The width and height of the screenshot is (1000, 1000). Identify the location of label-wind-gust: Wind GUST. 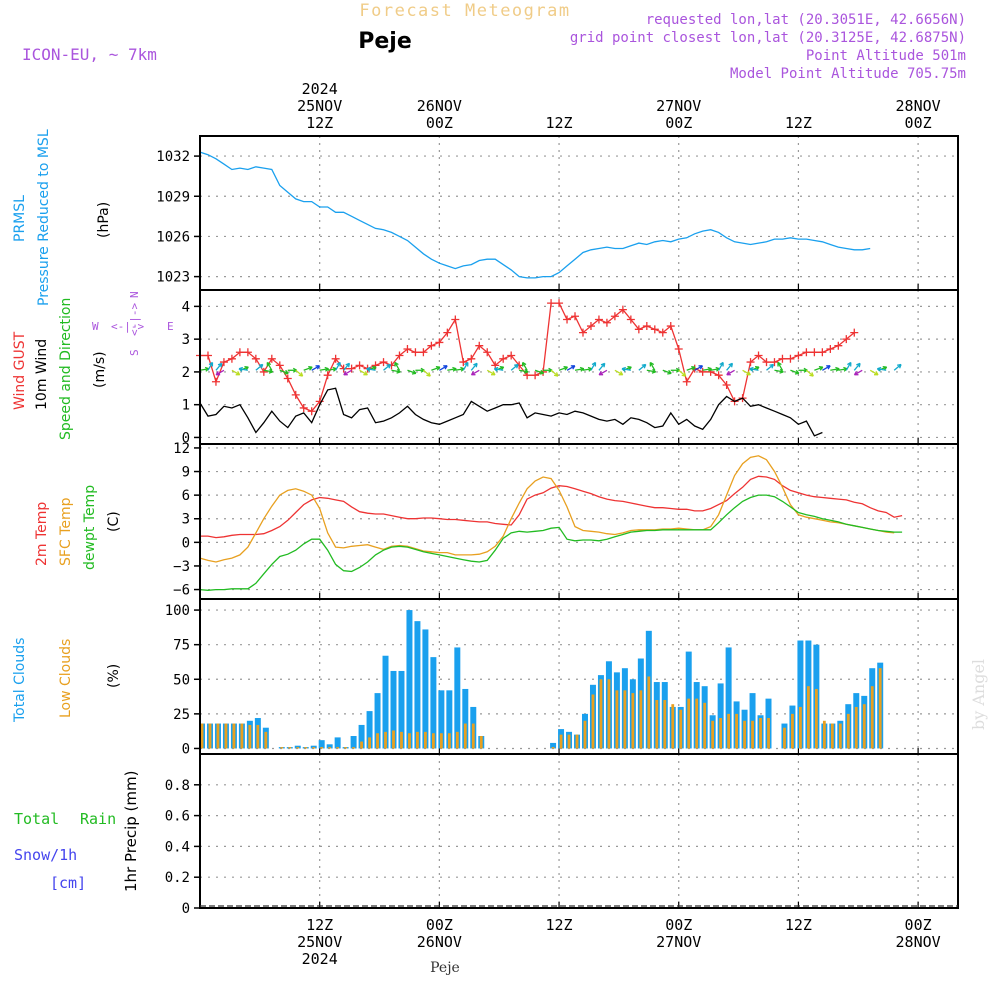
(20, 370).